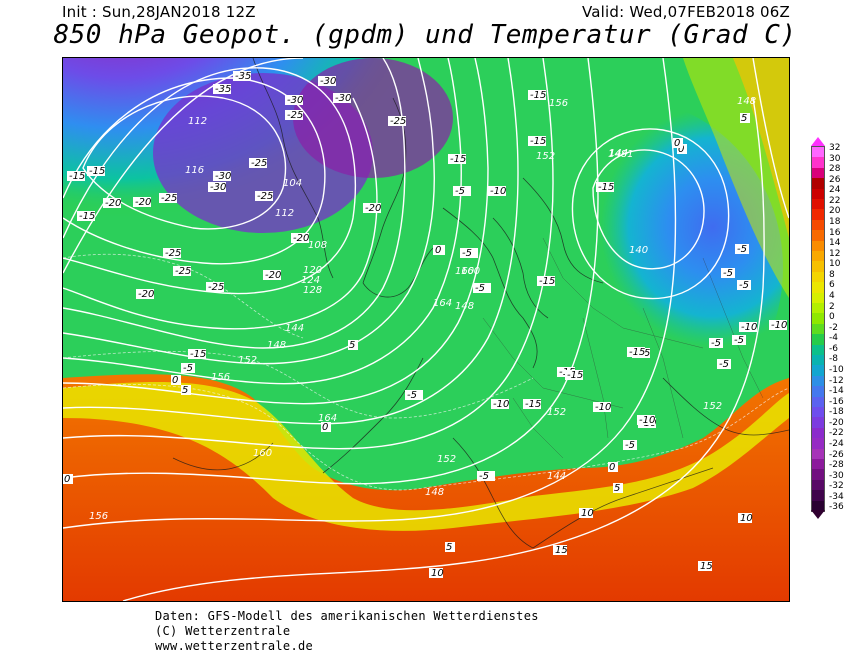 This screenshot has width=850, height=657. Describe the element at coordinates (832, 296) in the screenshot. I see `color-scale-label: 4` at that location.